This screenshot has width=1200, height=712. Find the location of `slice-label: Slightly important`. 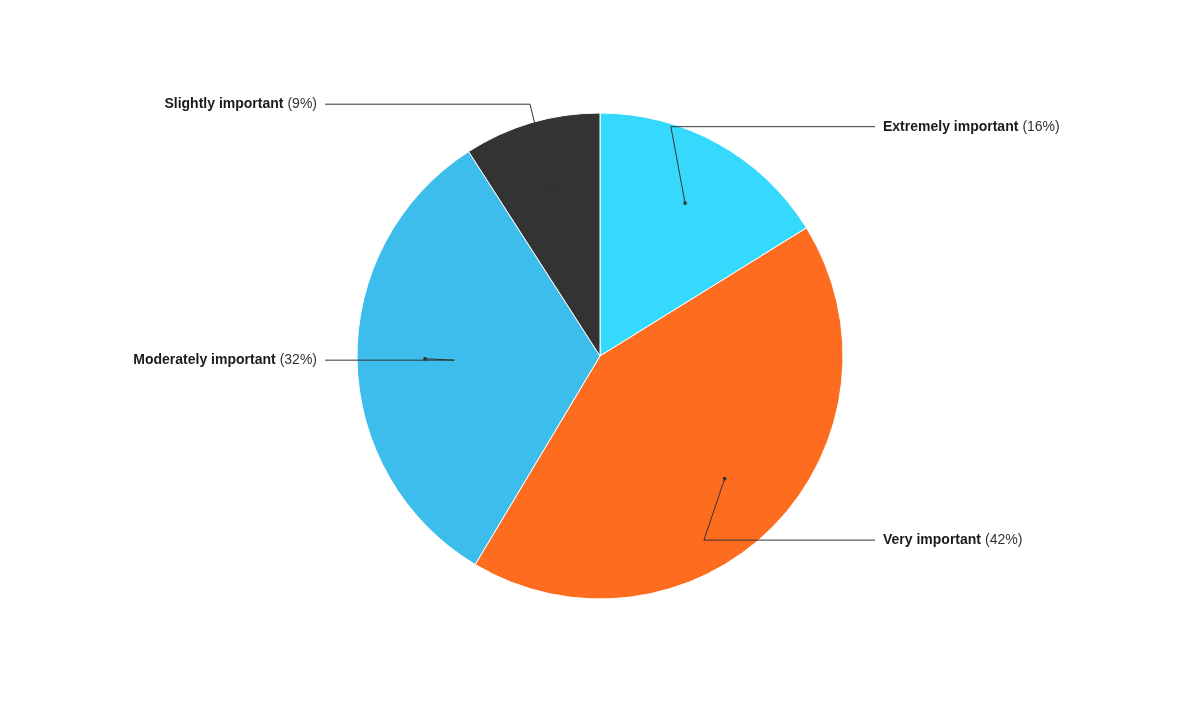

slice-label: Slightly important is located at coordinates (224, 103).